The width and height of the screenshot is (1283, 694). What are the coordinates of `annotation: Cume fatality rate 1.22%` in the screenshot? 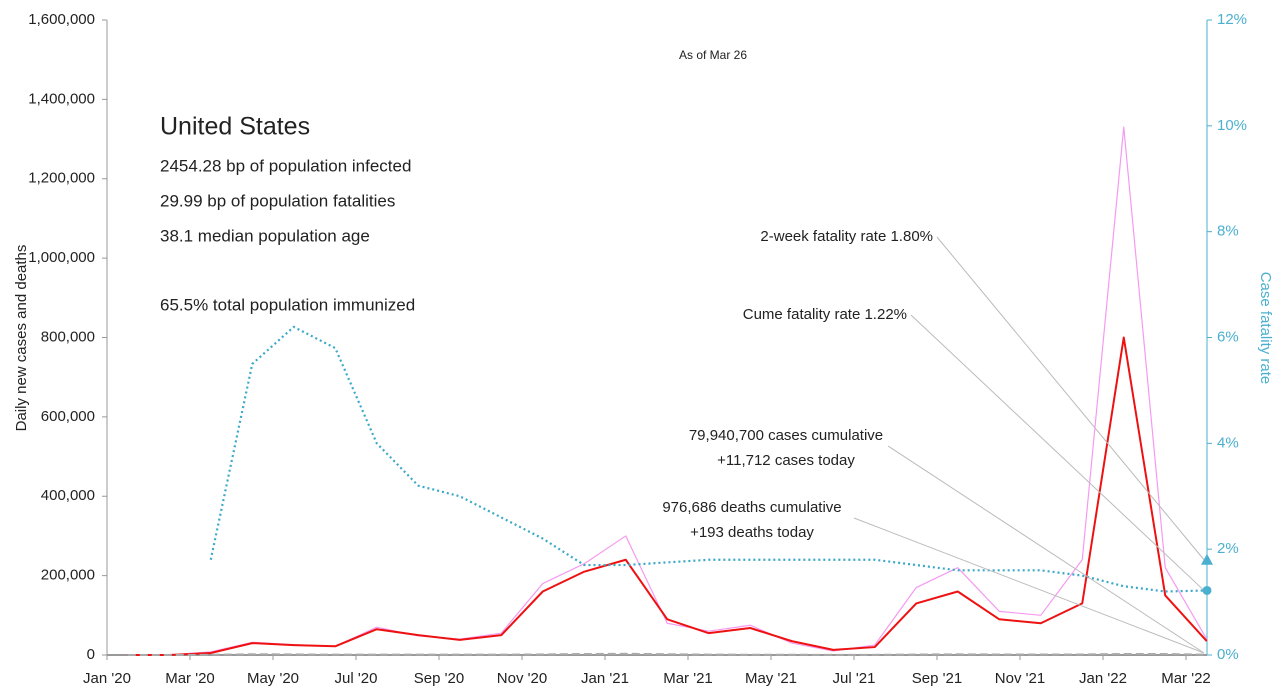 It's located at (825, 314).